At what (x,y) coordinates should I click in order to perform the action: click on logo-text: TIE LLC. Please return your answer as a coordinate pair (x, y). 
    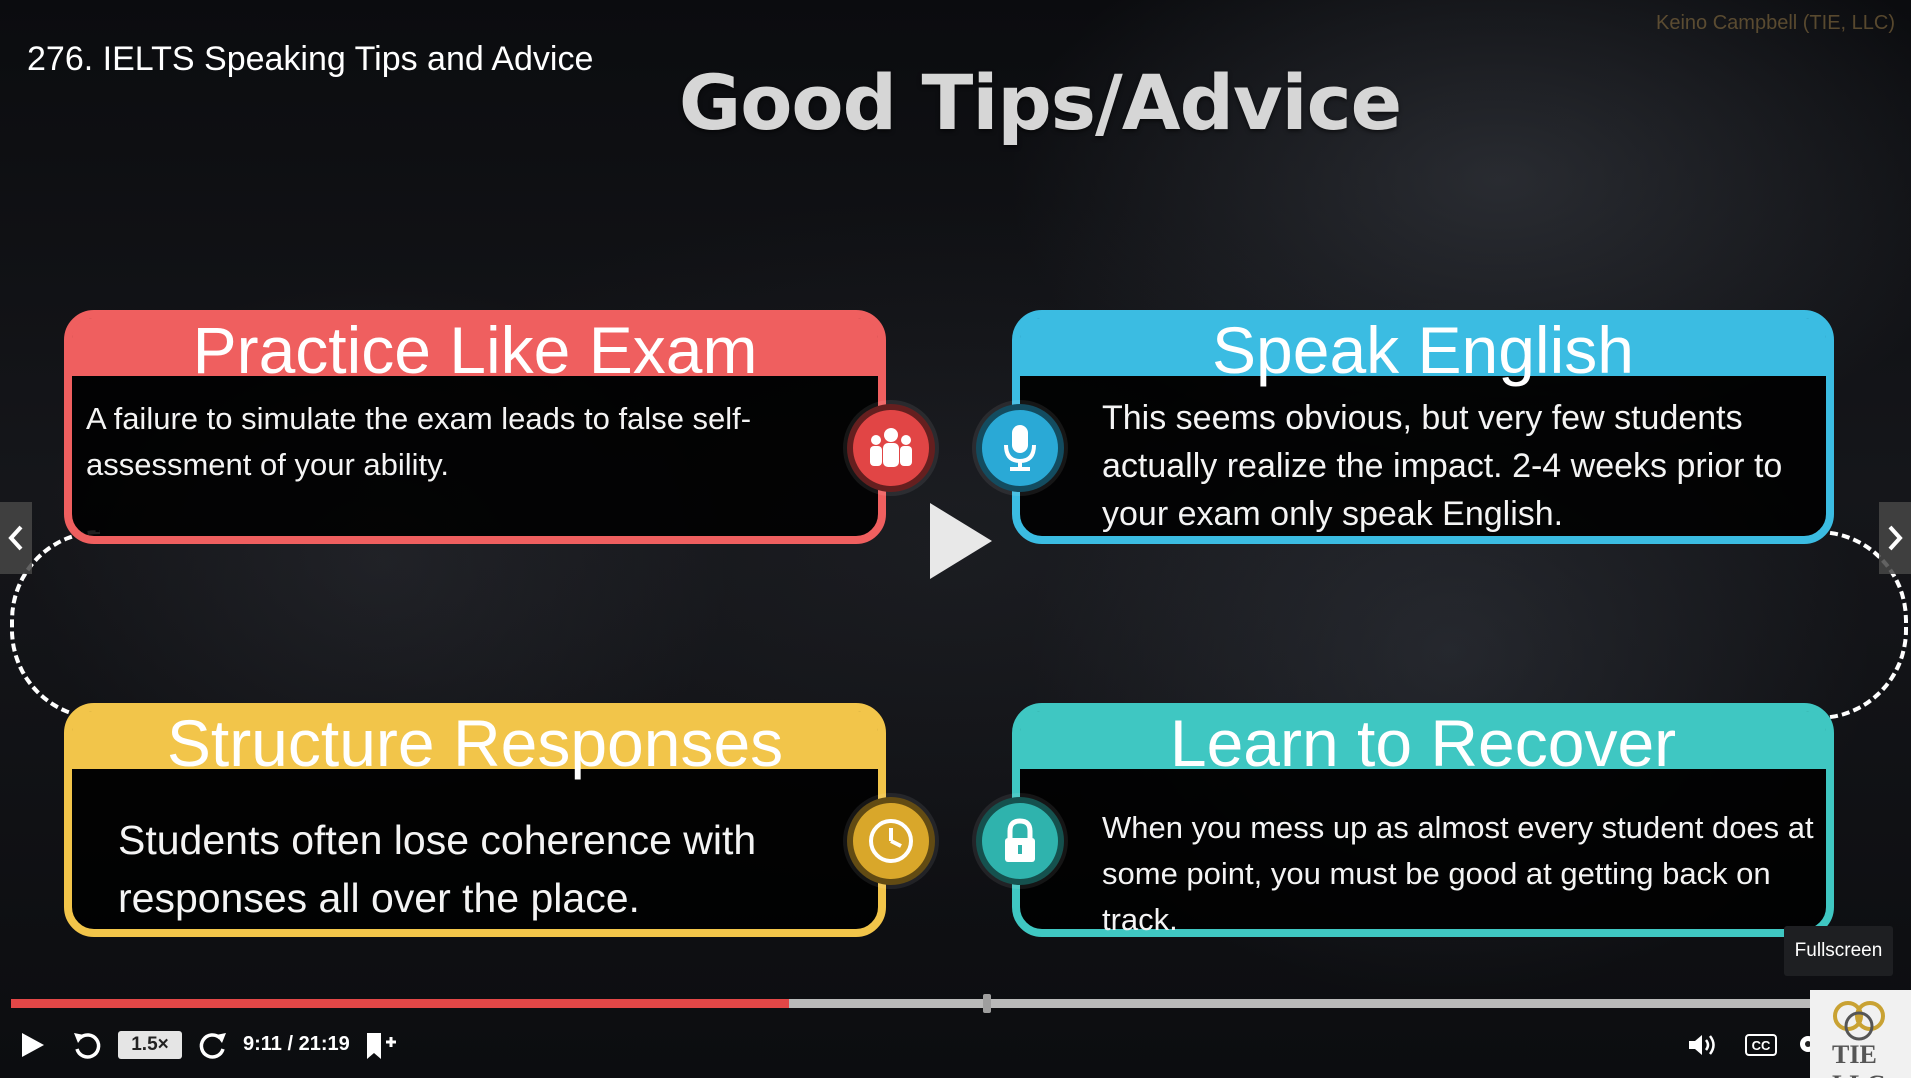
    Looking at the image, I should click on (1858, 1059).